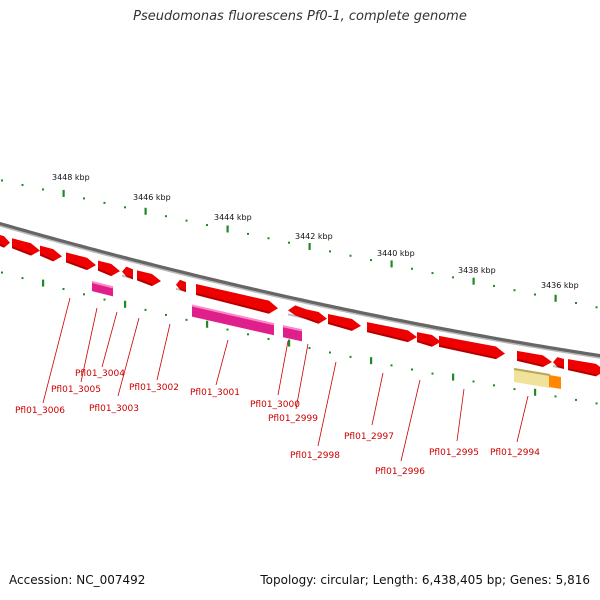 This screenshot has height=600, width=600. I want to click on gene-label: Pfl01_3002, so click(154, 388).